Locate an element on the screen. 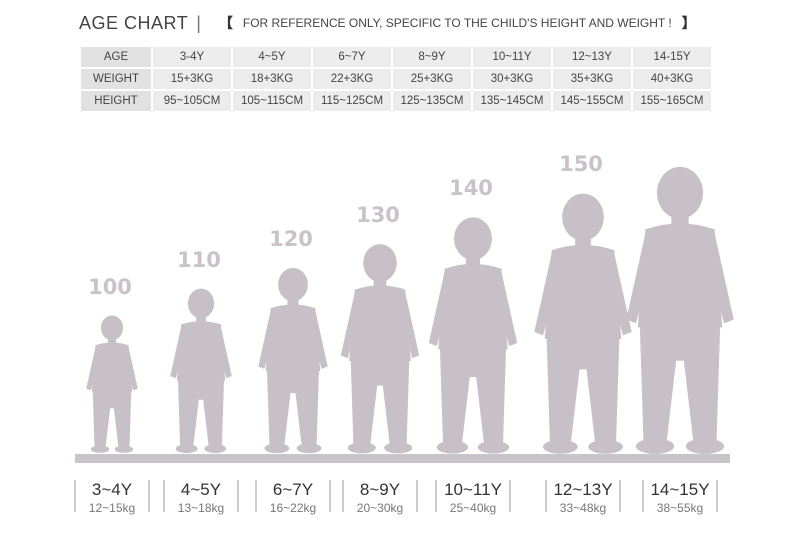 Image resolution: width=790 pixels, height=536 pixels. age-label: 14~15Y is located at coordinates (679, 489).